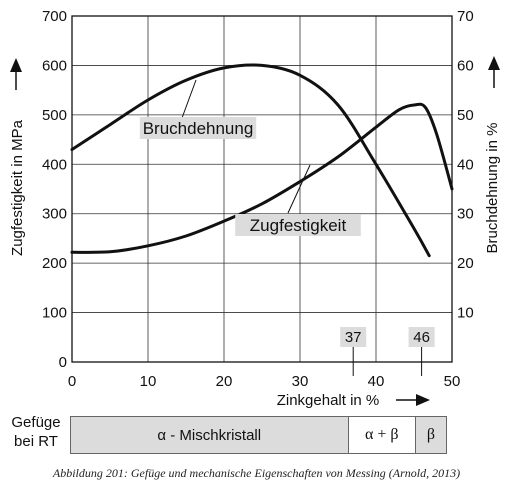 The image size is (513, 493). What do you see at coordinates (465, 115) in the screenshot?
I see `y-right-tick-label: 50` at bounding box center [465, 115].